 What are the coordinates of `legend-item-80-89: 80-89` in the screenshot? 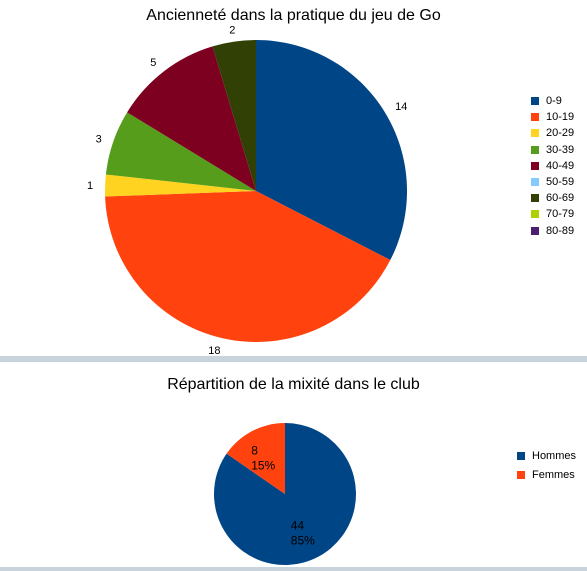 It's located at (552, 231).